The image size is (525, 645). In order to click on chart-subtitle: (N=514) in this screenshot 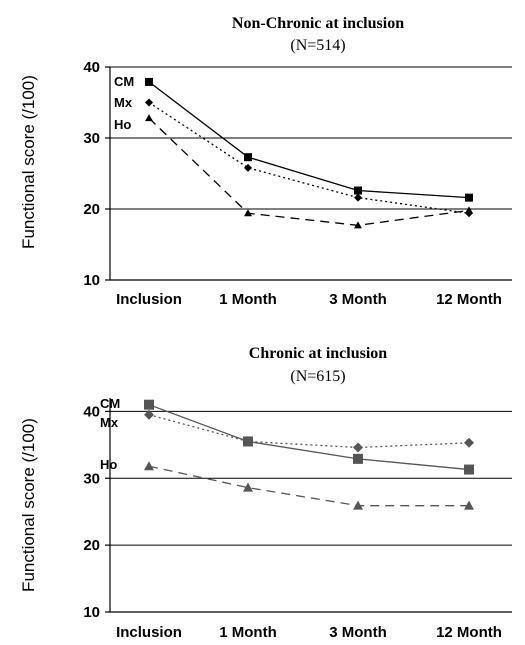, I will do `click(317, 45)`.